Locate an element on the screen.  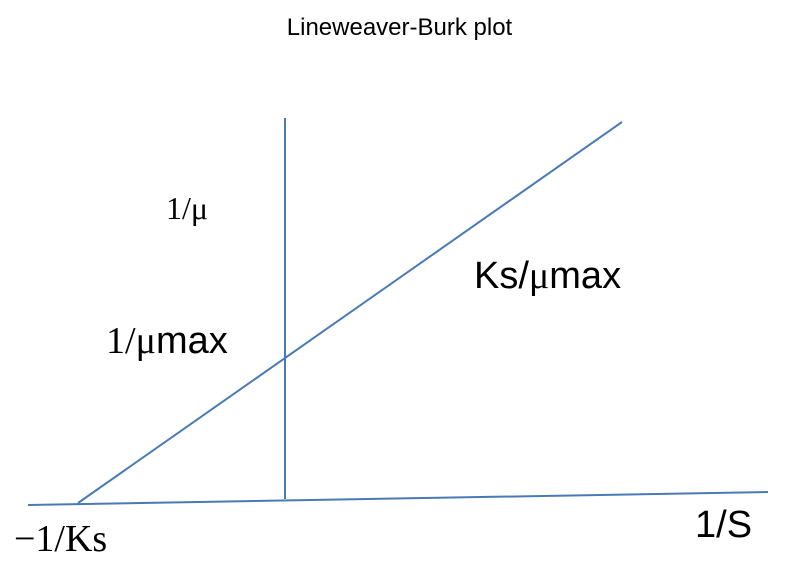
diagram-title: Lineweaver-Burk plot is located at coordinates (399, 27).